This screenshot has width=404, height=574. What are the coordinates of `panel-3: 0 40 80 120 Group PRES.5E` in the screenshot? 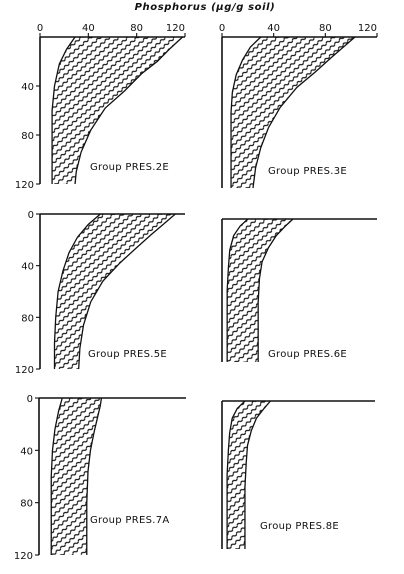 It's located at (100, 293).